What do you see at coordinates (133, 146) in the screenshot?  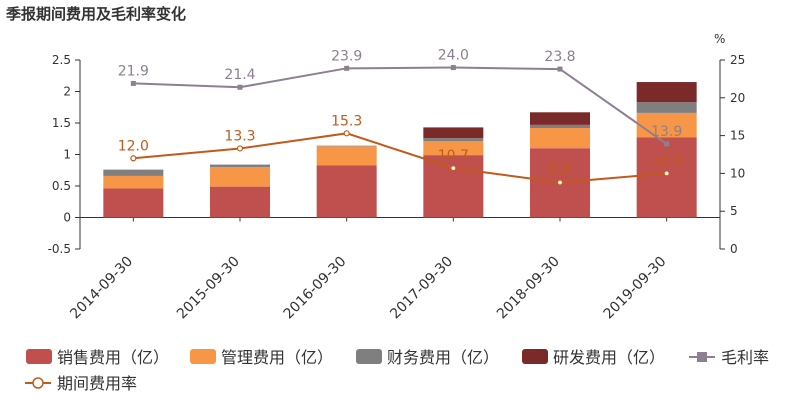 I see `data-label: 12.0` at bounding box center [133, 146].